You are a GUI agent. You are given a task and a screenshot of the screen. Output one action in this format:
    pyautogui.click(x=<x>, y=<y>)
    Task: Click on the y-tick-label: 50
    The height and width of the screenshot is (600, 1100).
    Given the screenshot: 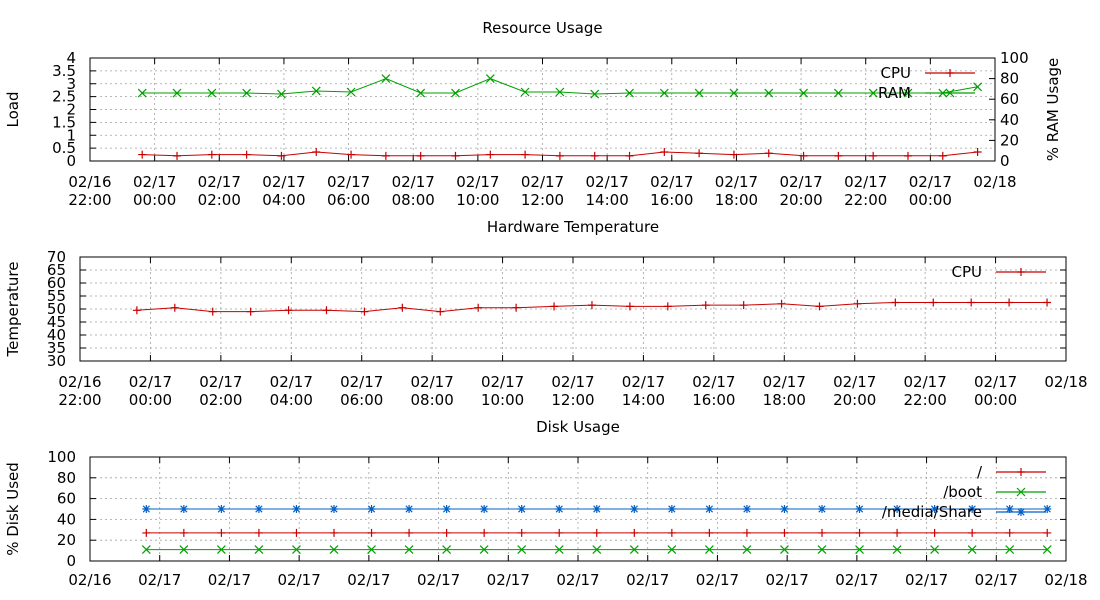 What is the action you would take?
    pyautogui.click(x=56, y=309)
    